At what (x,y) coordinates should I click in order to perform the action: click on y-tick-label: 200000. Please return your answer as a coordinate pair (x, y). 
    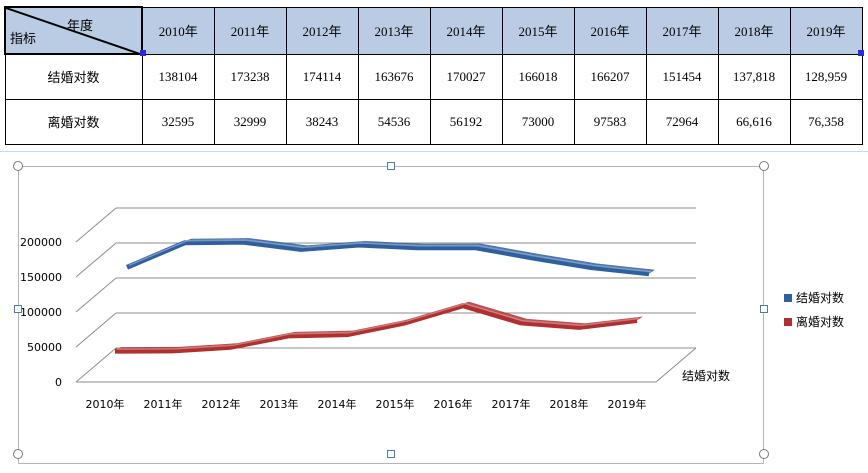
    Looking at the image, I should click on (41, 242).